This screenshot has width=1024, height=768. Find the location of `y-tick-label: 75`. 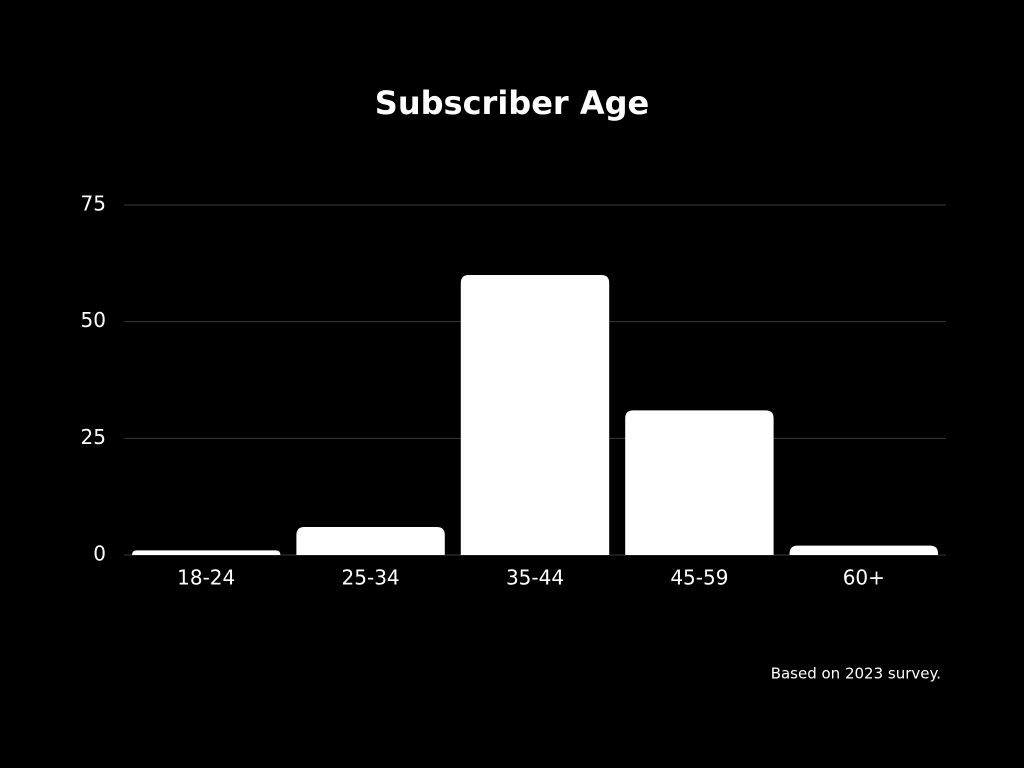

y-tick-label: 75 is located at coordinates (93, 204).